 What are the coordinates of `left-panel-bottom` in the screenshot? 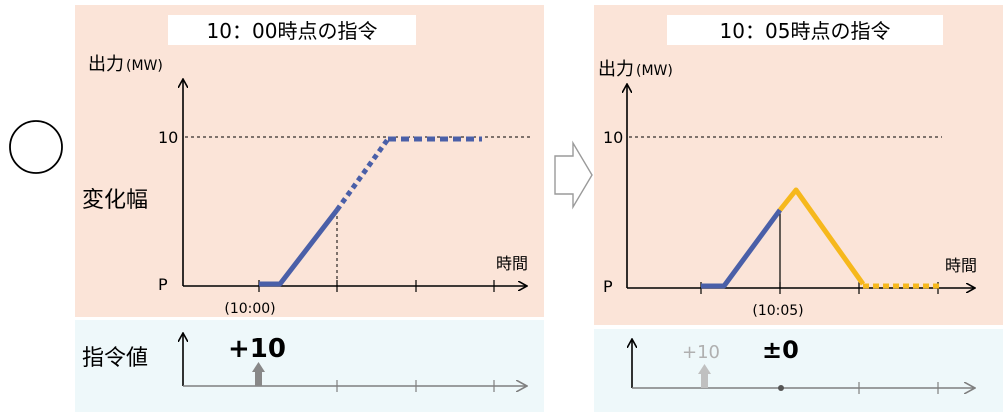 It's located at (309, 366).